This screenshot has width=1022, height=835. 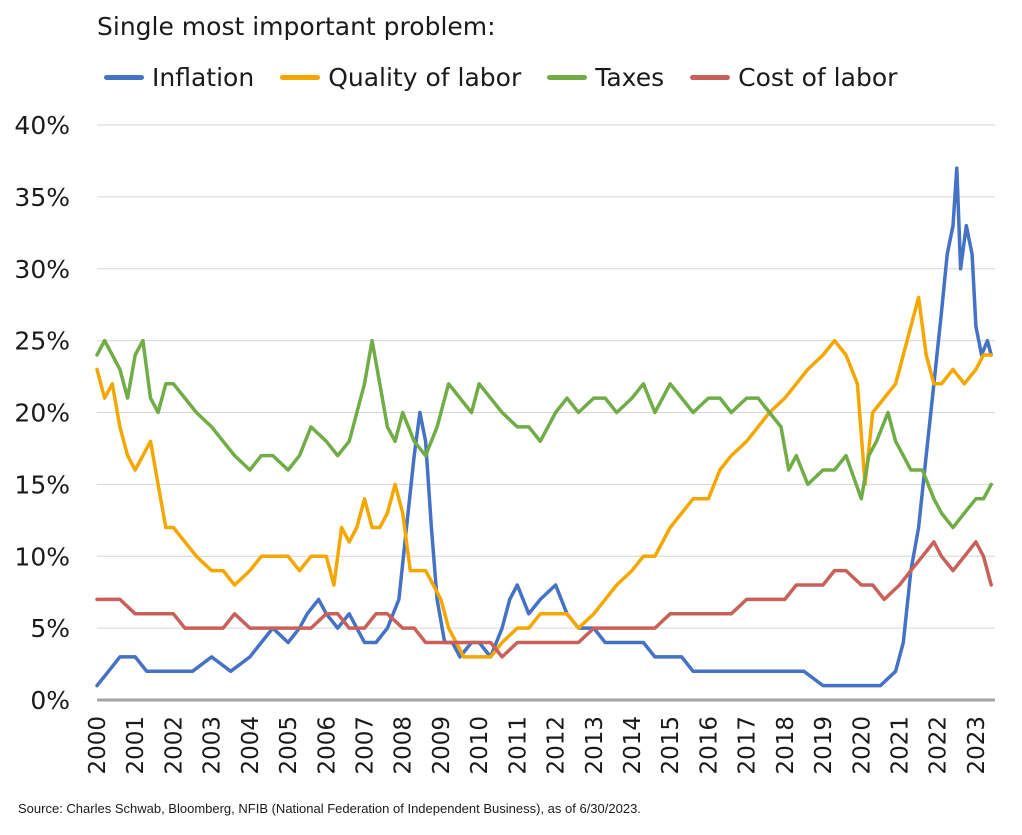 What do you see at coordinates (862, 745) in the screenshot?
I see `x-tick-label: 2020` at bounding box center [862, 745].